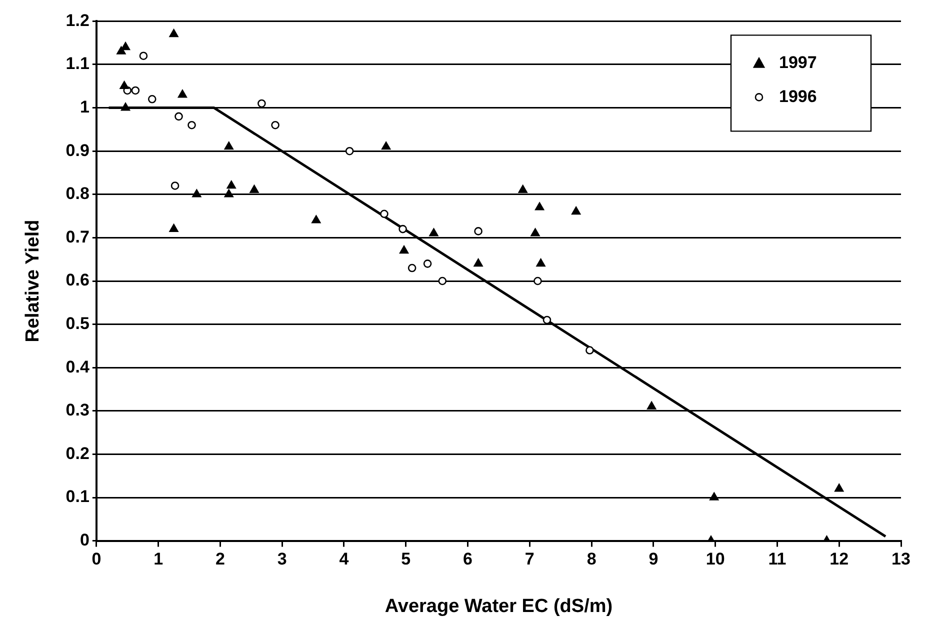  I want to click on y-axis-title: Relative Yield, so click(33, 281).